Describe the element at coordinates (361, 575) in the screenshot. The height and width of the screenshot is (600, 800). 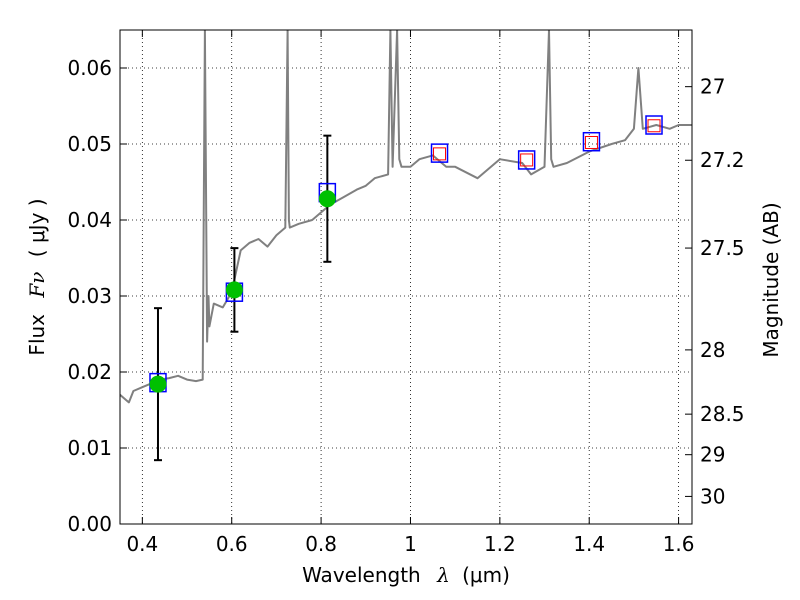
I see `x-axis-label: Wavelength` at that location.